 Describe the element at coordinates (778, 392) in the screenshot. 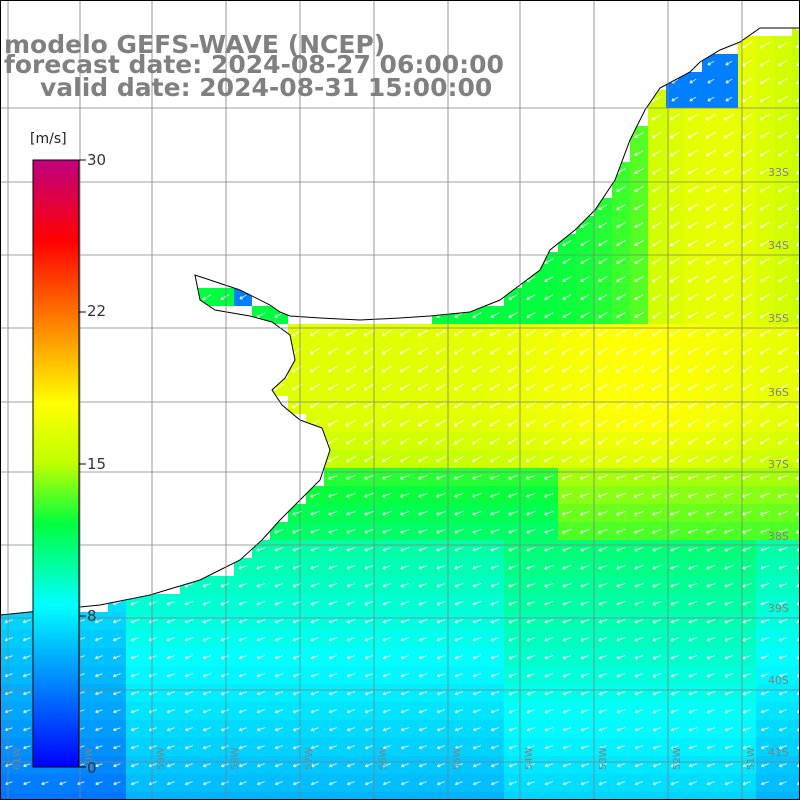

I see `lat-label: 36S` at that location.